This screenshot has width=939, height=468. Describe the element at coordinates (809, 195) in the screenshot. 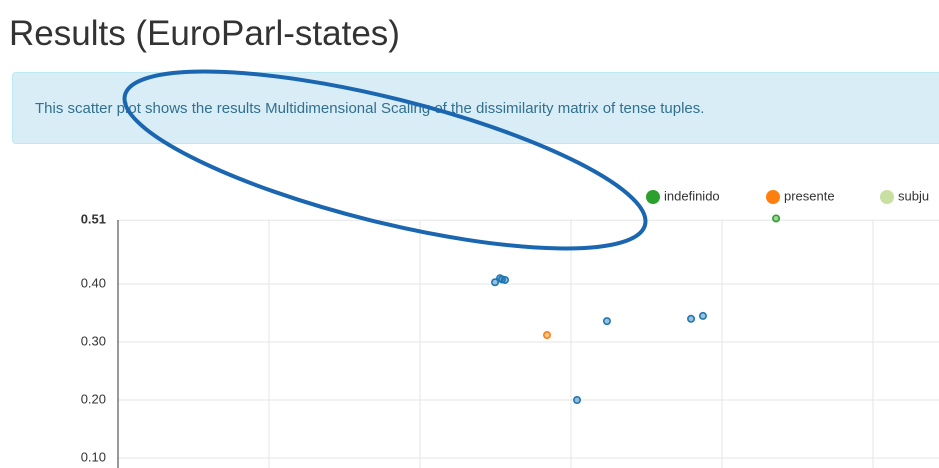

I see `legend-label: presente` at that location.